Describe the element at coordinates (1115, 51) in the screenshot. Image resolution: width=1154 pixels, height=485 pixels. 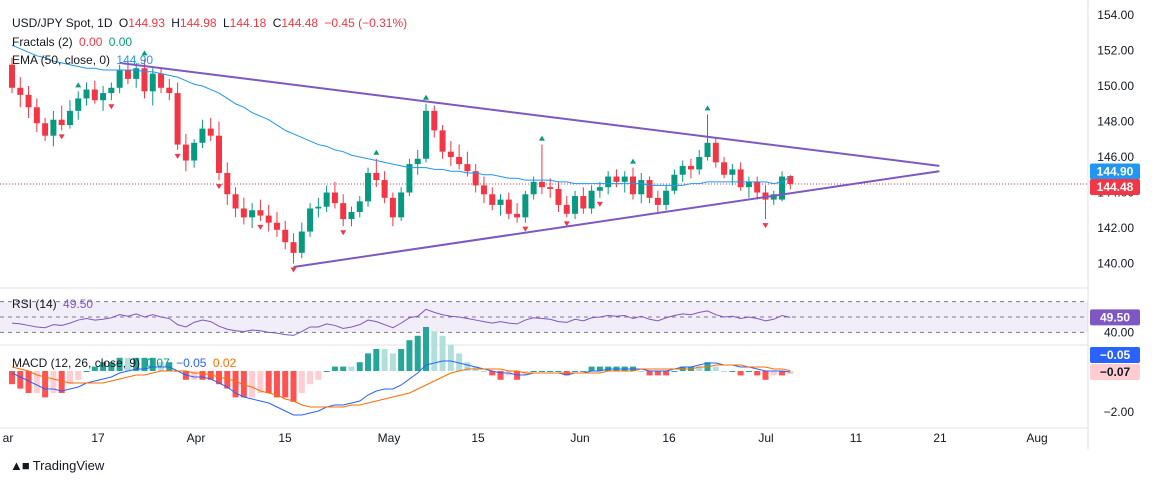
I see `price-tick-label: 152.00` at that location.